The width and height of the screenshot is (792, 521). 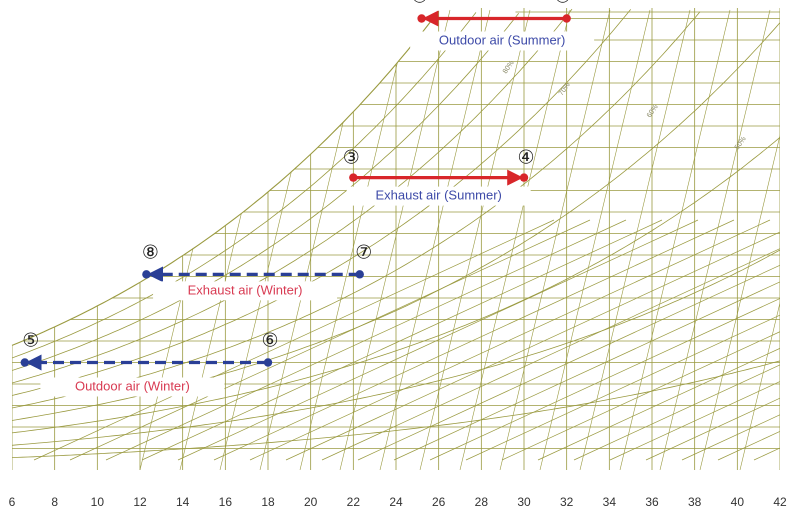 I want to click on x-tick-label: 18, so click(x=268, y=502).